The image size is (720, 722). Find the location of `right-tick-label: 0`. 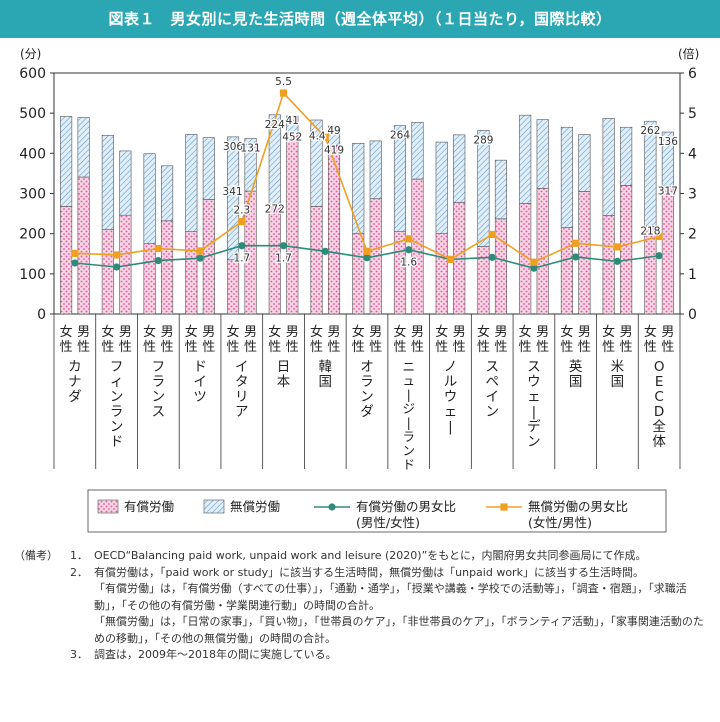

right-tick-label: 0 is located at coordinates (692, 315).